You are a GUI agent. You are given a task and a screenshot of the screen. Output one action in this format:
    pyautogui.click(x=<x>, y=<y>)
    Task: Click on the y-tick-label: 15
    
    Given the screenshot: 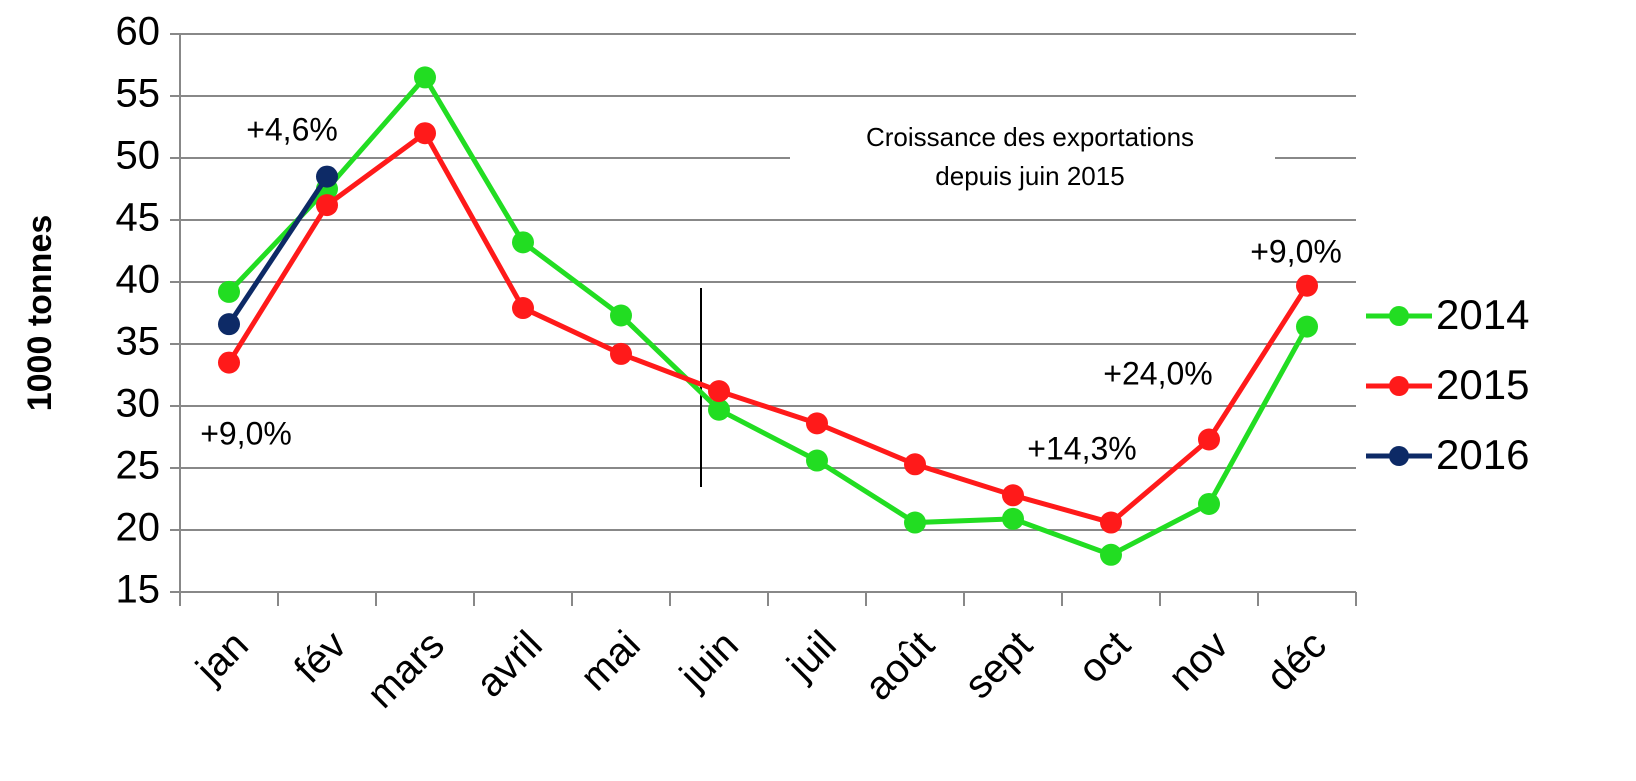 What is the action you would take?
    pyautogui.click(x=138, y=590)
    